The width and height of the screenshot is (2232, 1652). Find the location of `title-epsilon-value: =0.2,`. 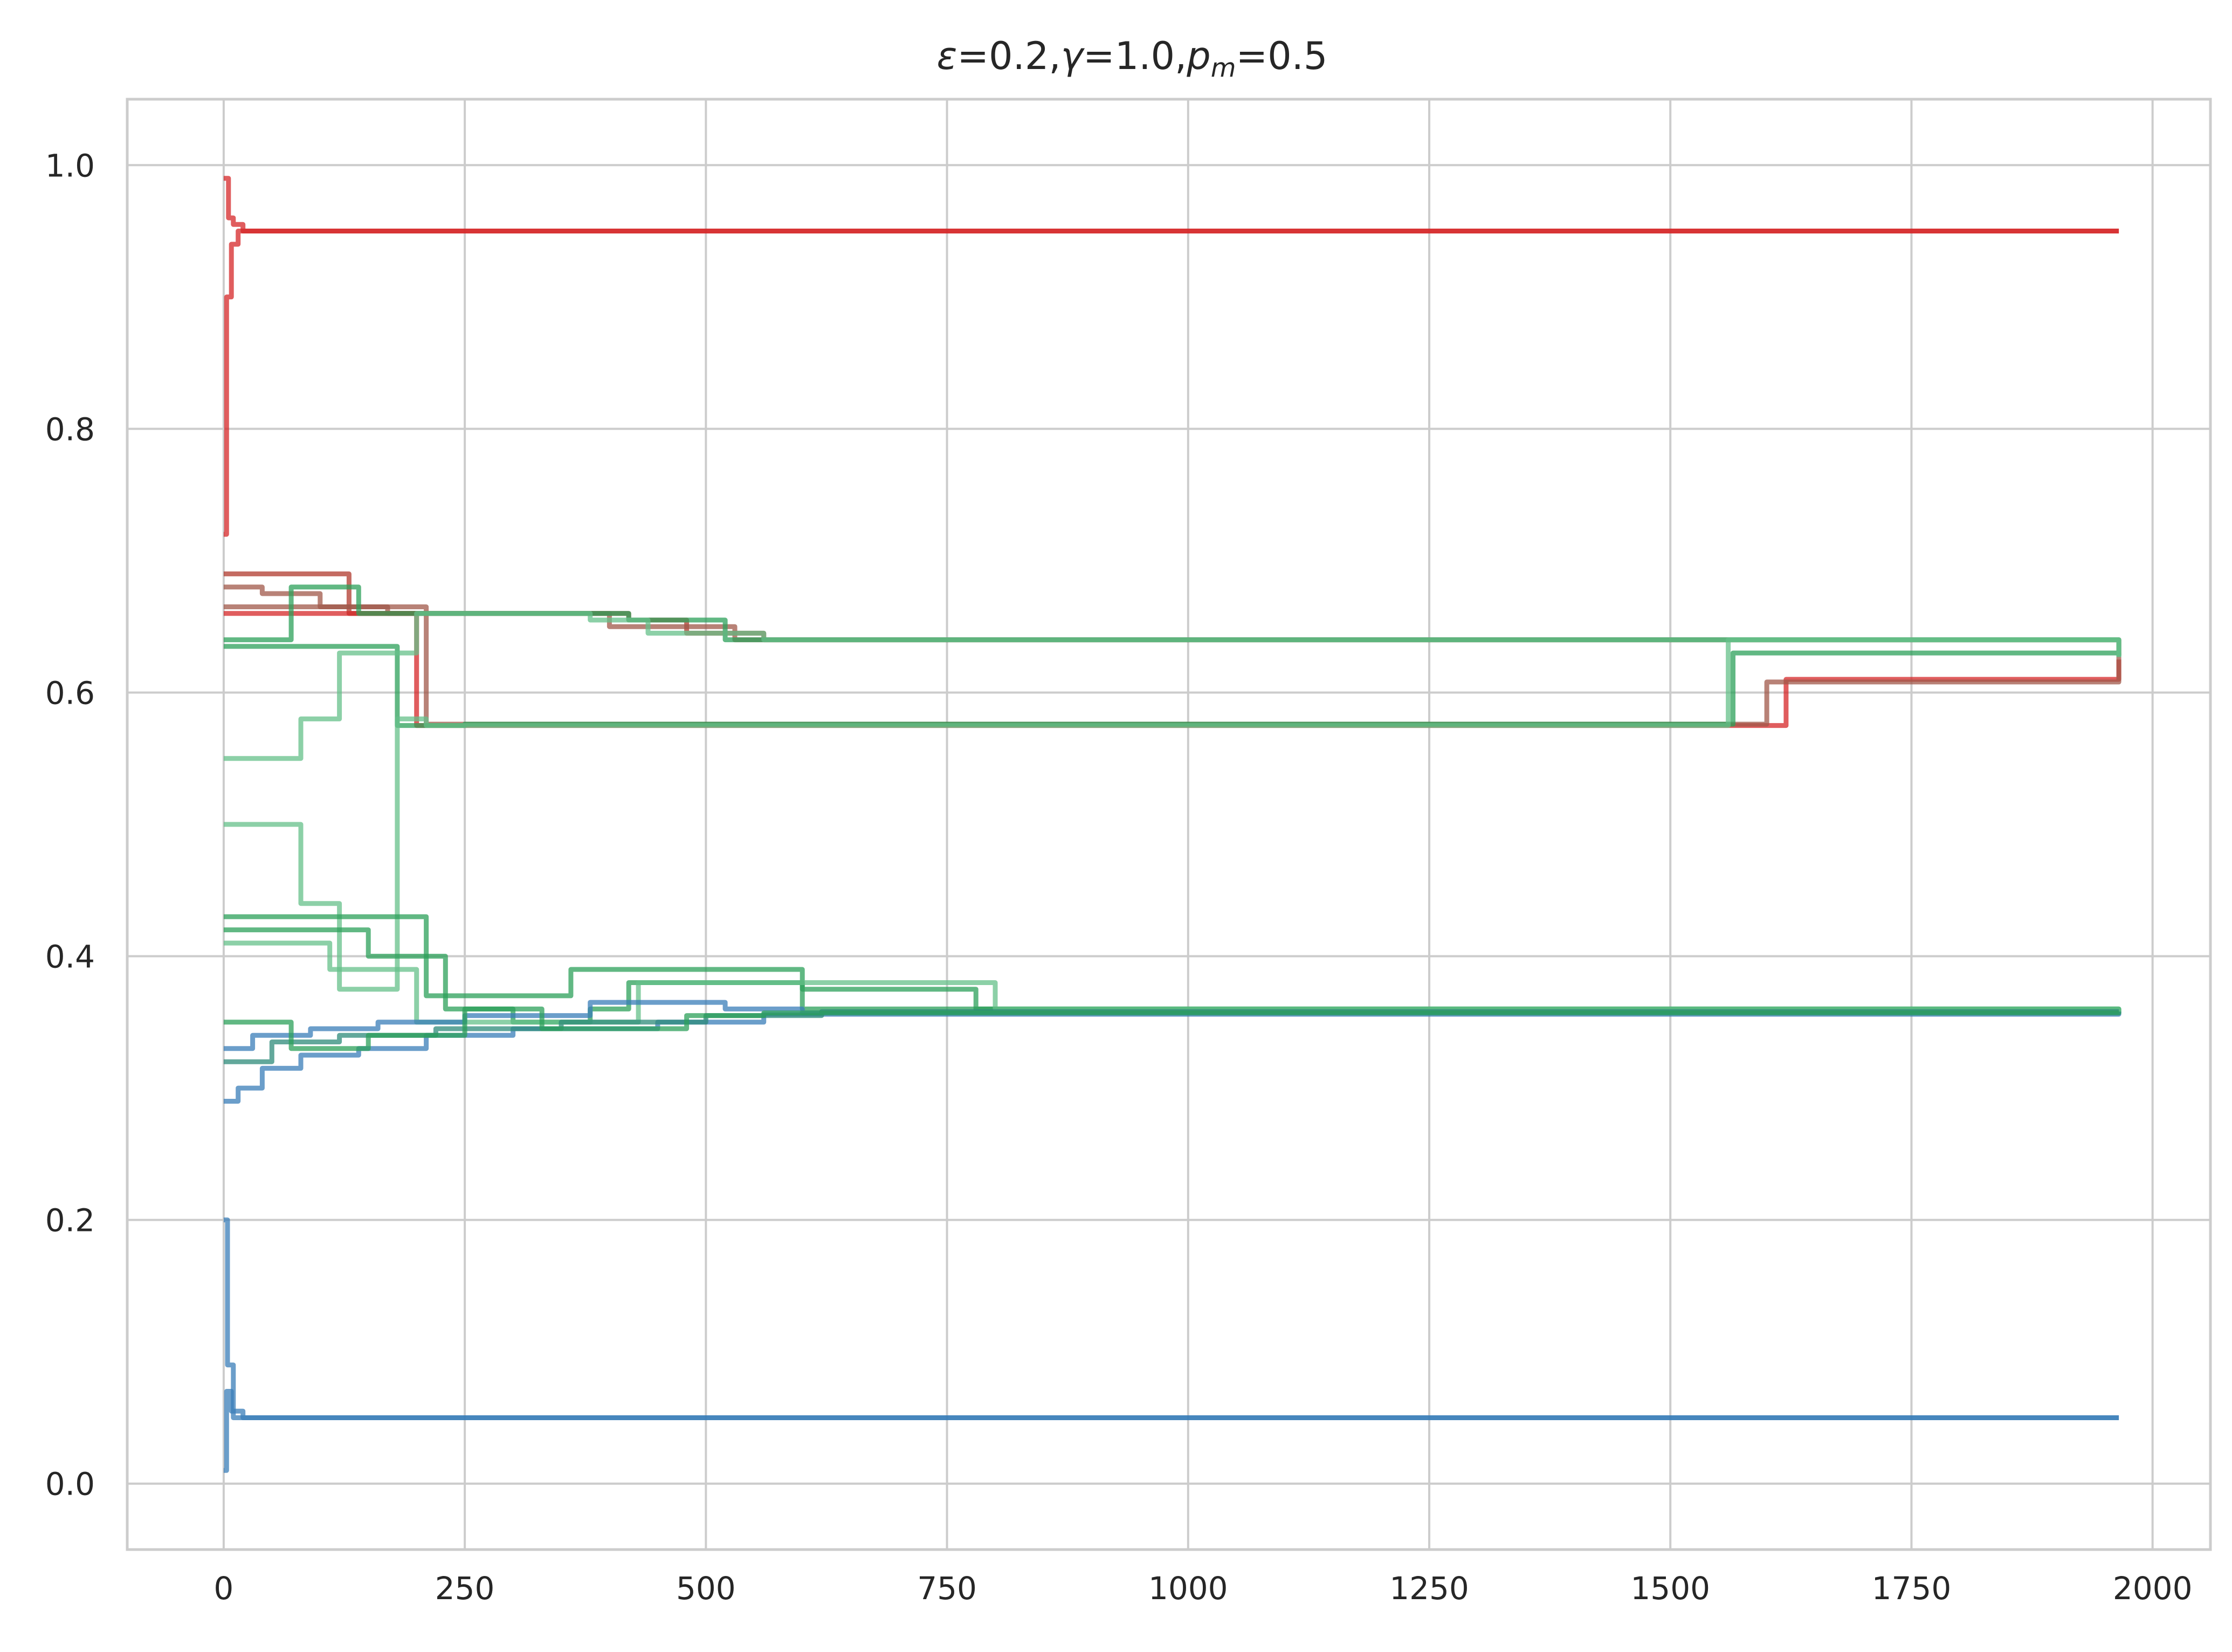

title-epsilon-value: =0.2, is located at coordinates (1008, 56).